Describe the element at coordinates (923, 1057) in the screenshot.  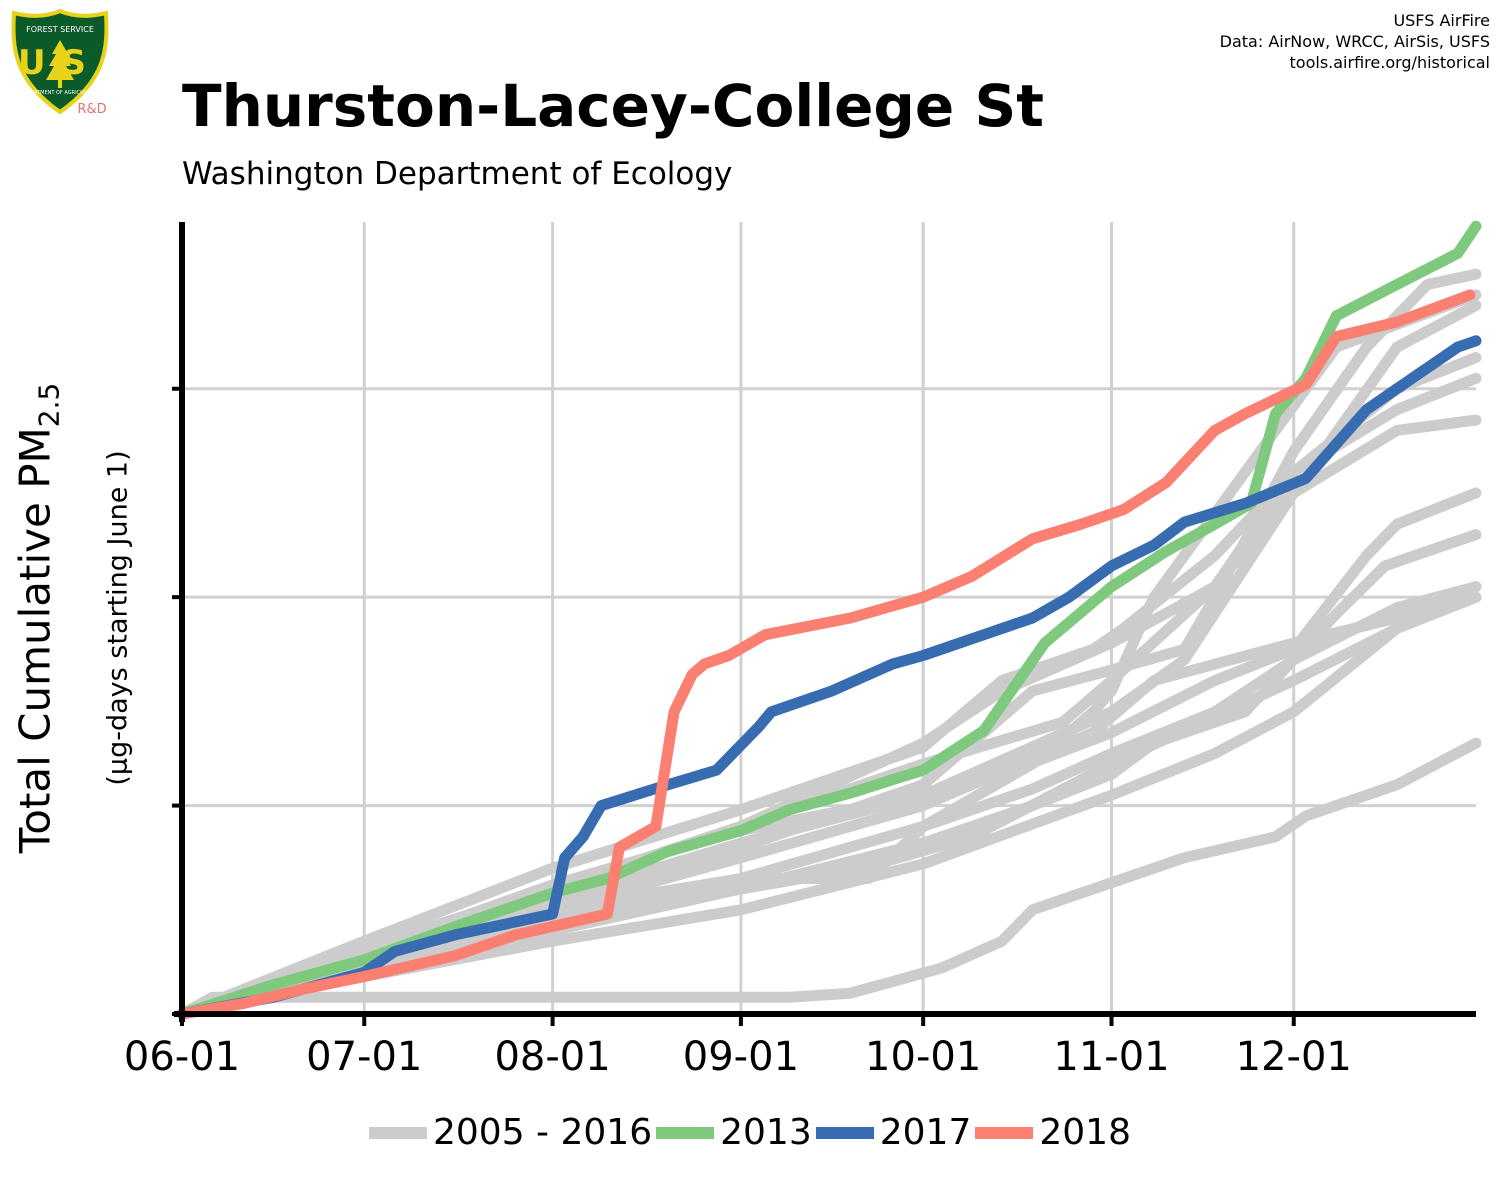
I see `x-tick-label: 10-01` at that location.